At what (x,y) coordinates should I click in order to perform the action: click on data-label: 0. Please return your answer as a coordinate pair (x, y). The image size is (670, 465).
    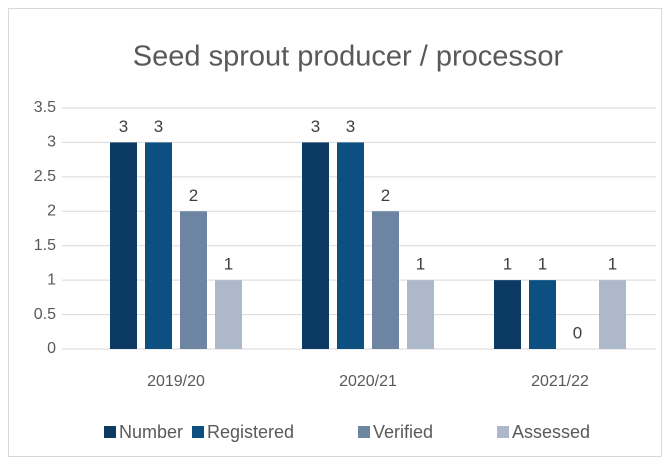
    Looking at the image, I should click on (577, 332).